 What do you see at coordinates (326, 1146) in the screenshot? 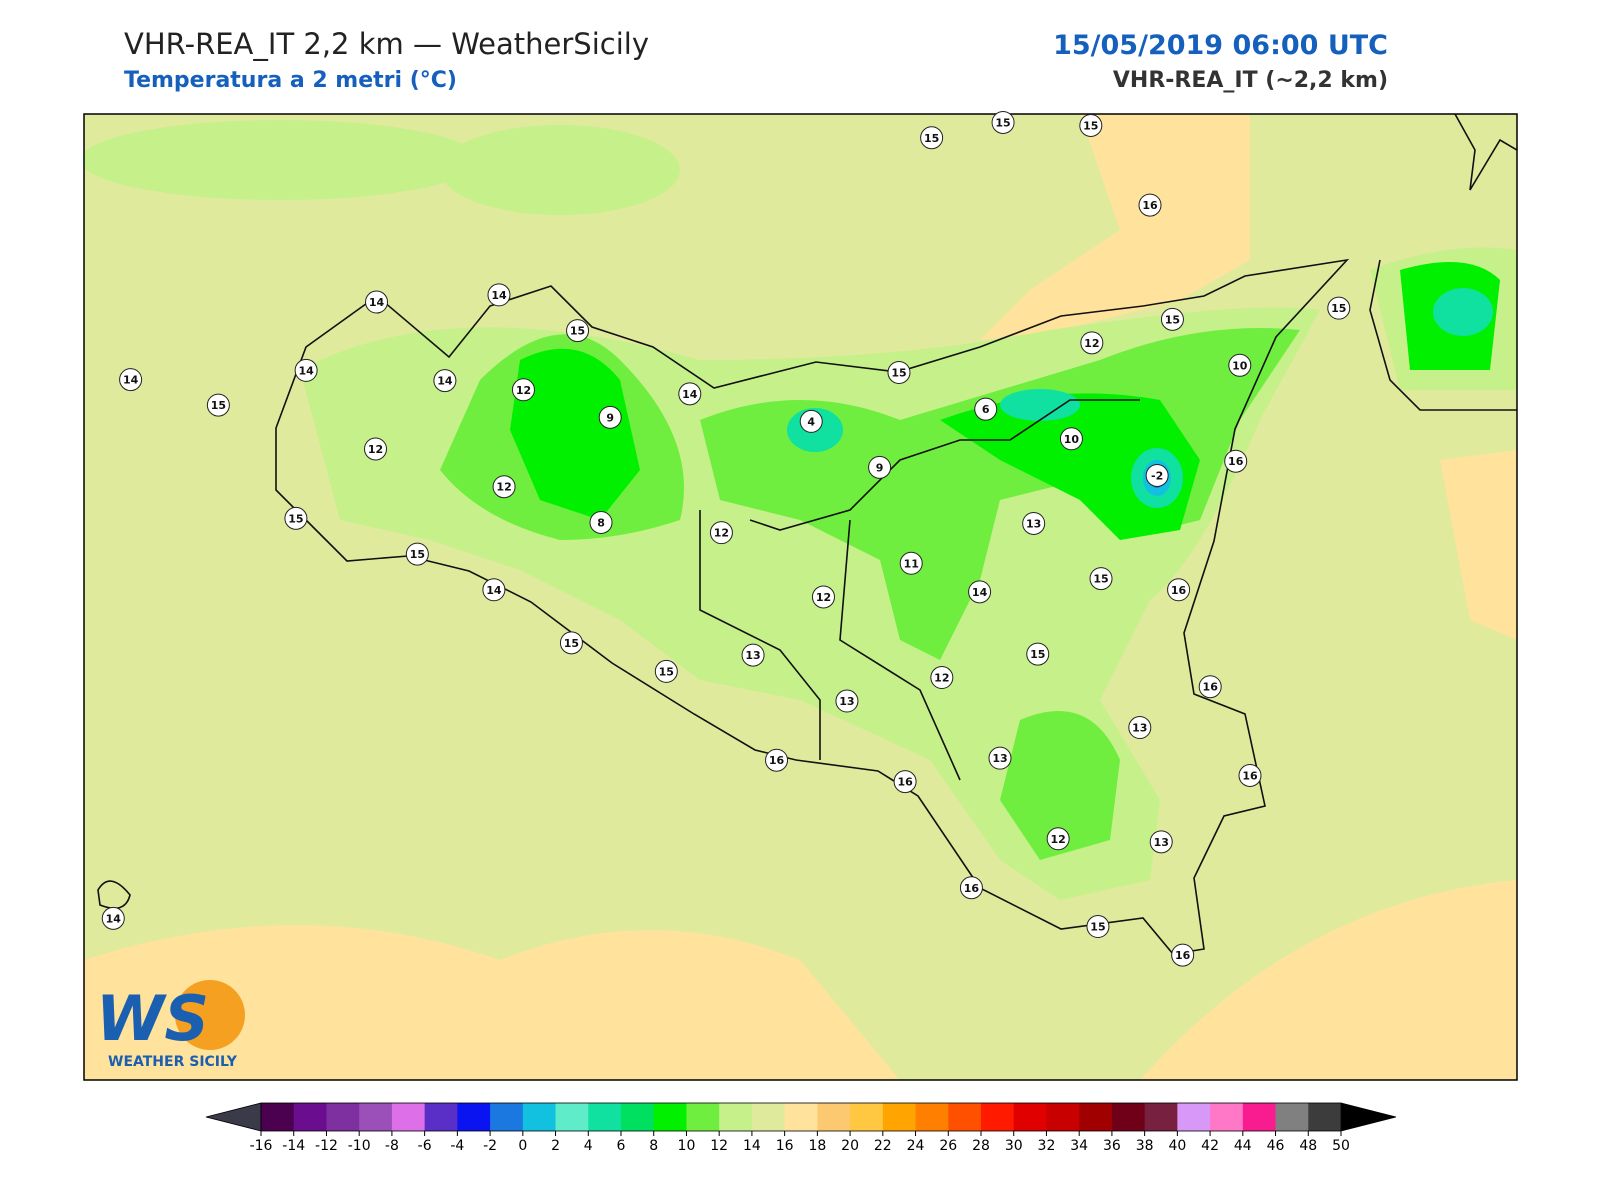
I see `colorbar-tick-label: -12` at bounding box center [326, 1146].